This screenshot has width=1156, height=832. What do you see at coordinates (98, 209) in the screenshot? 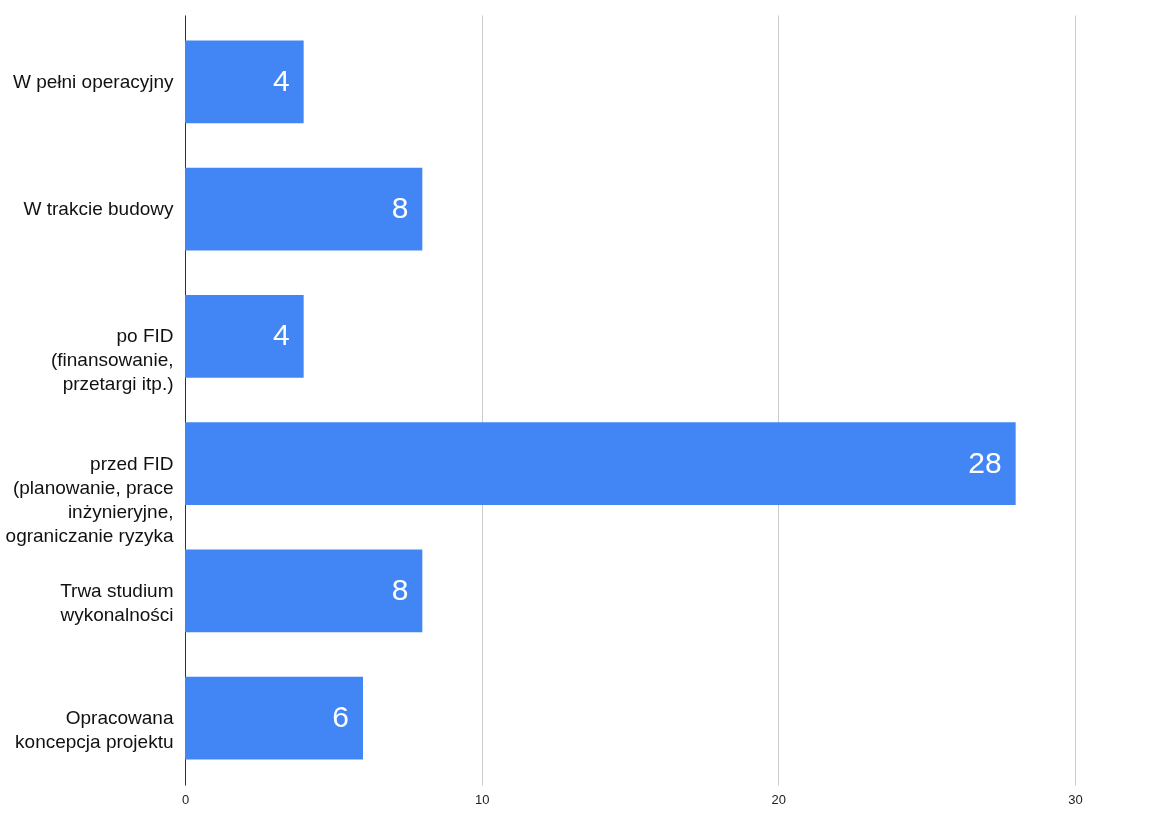
I see `y-tick-label: W trakcie budowy` at bounding box center [98, 209].